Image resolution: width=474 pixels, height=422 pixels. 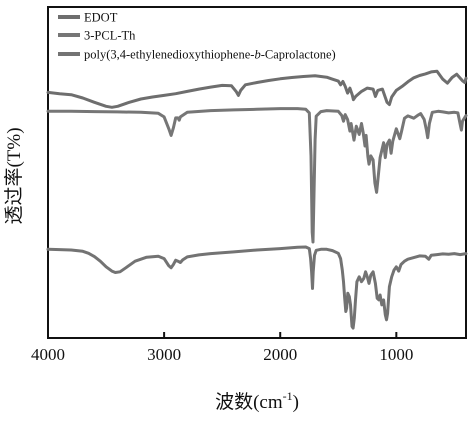 I want to click on legend-label-copolymer-part2: -Caprolactone), so click(x=298, y=55).